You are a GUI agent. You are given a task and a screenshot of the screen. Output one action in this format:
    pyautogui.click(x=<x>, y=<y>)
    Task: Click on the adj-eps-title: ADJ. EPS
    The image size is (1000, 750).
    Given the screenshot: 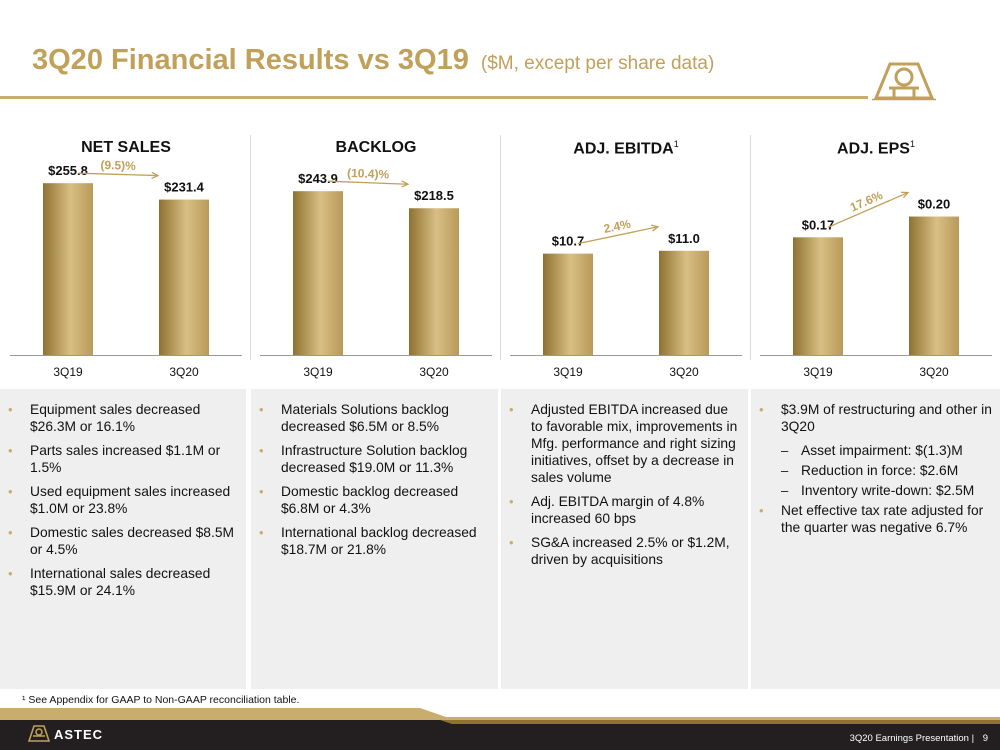 What is the action you would take?
    pyautogui.click(x=873, y=149)
    